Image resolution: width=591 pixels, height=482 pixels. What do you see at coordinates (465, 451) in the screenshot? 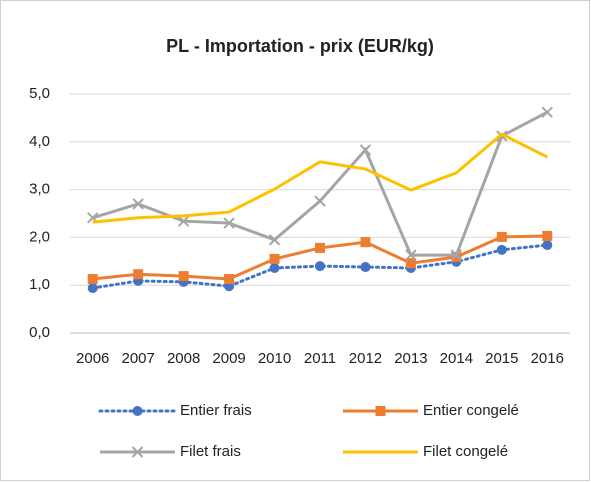
I see `legend-label: Filet congelé` at bounding box center [465, 451].